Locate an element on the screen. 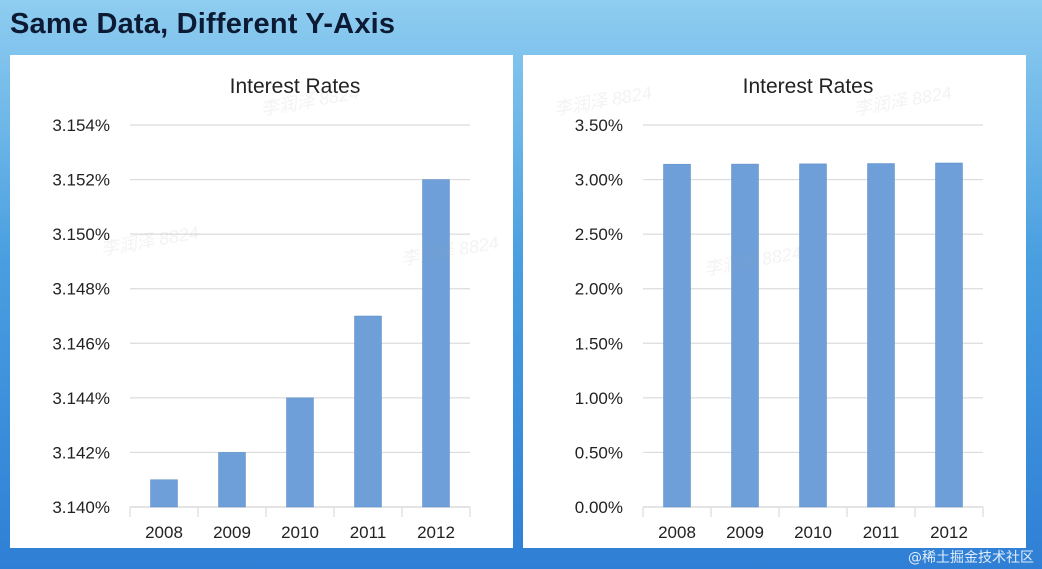 Image resolution: width=1042 pixels, height=569 pixels. y-tick-label: 2.00% is located at coordinates (599, 289).